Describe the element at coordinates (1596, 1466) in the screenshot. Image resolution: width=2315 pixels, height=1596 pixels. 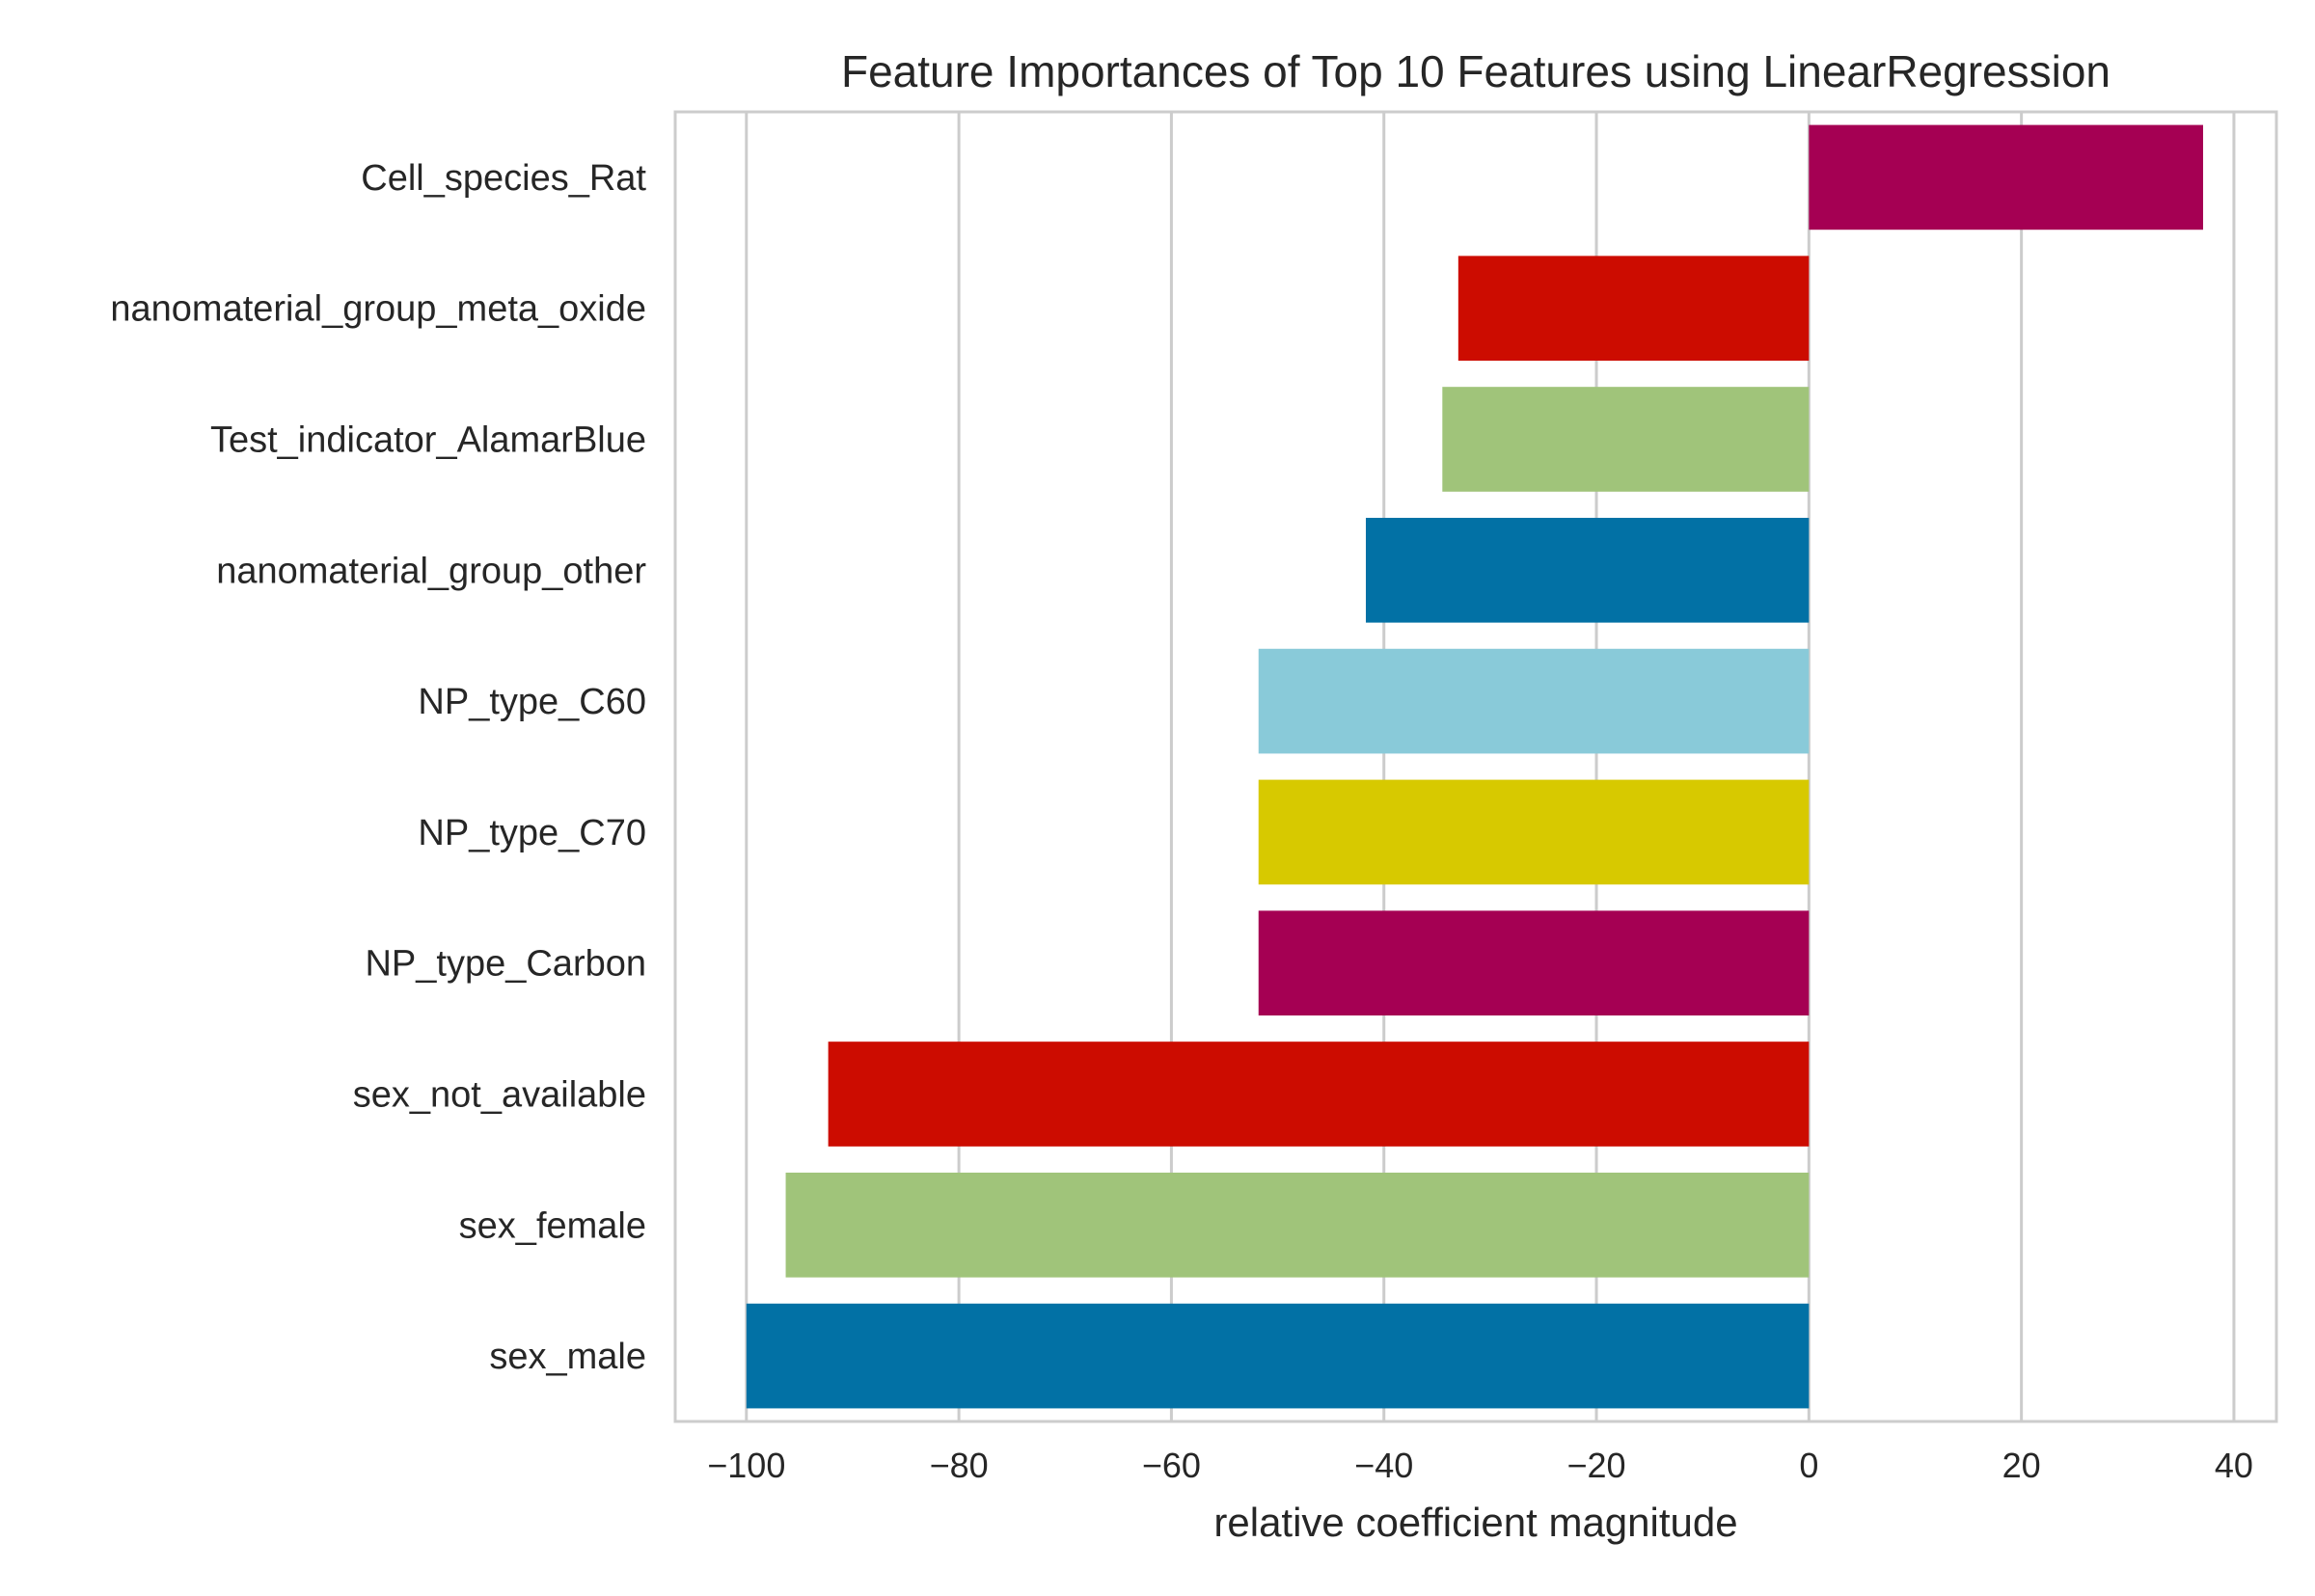
I see `x-tick-label: −20` at that location.